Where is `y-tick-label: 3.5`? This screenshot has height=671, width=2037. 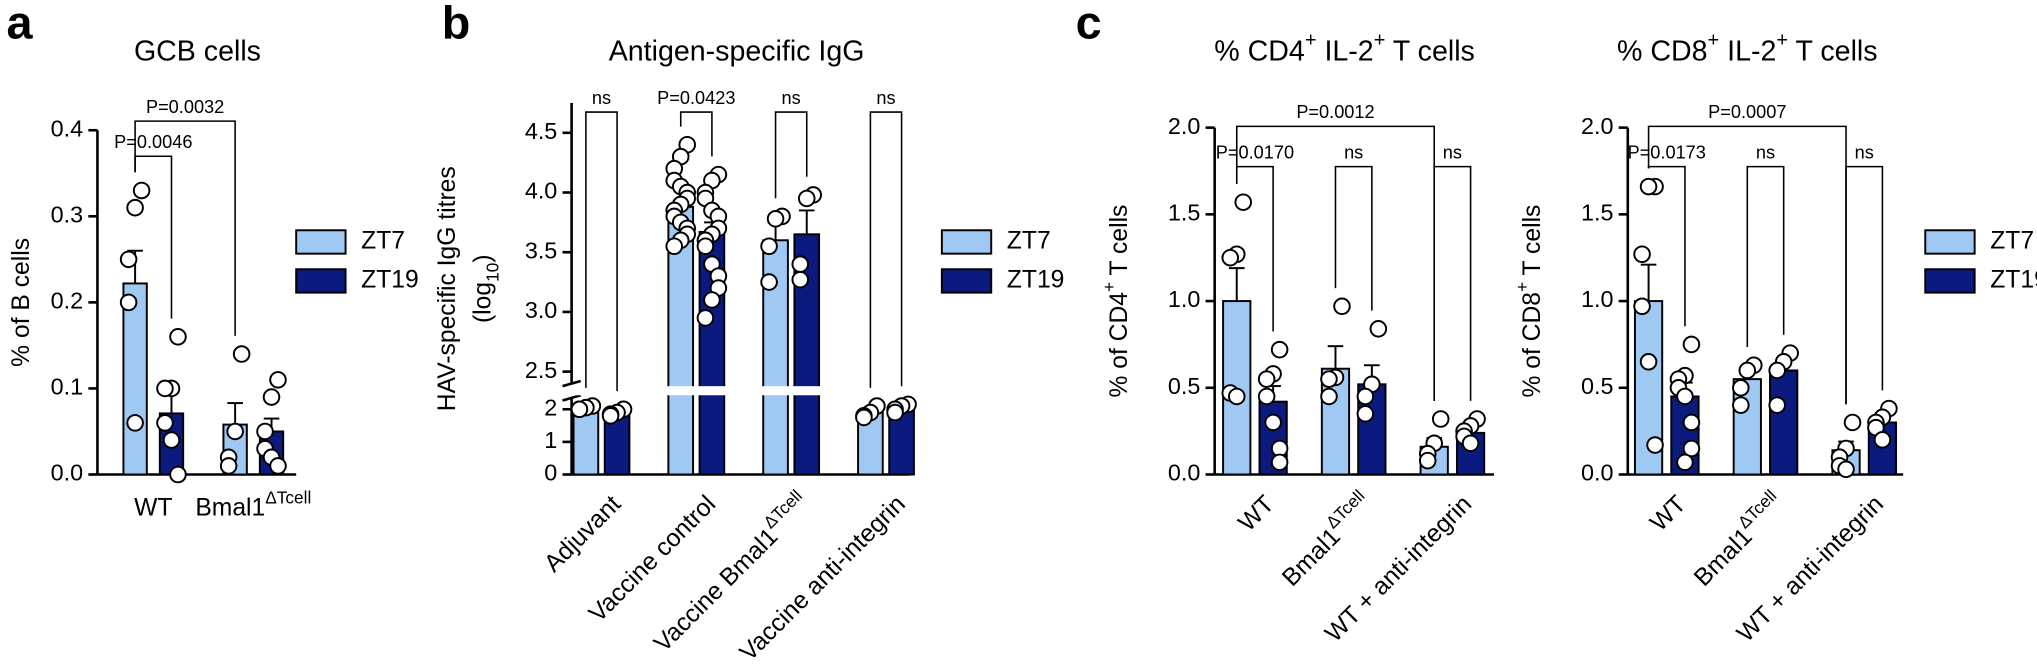
y-tick-label: 3.5 is located at coordinates (541, 250).